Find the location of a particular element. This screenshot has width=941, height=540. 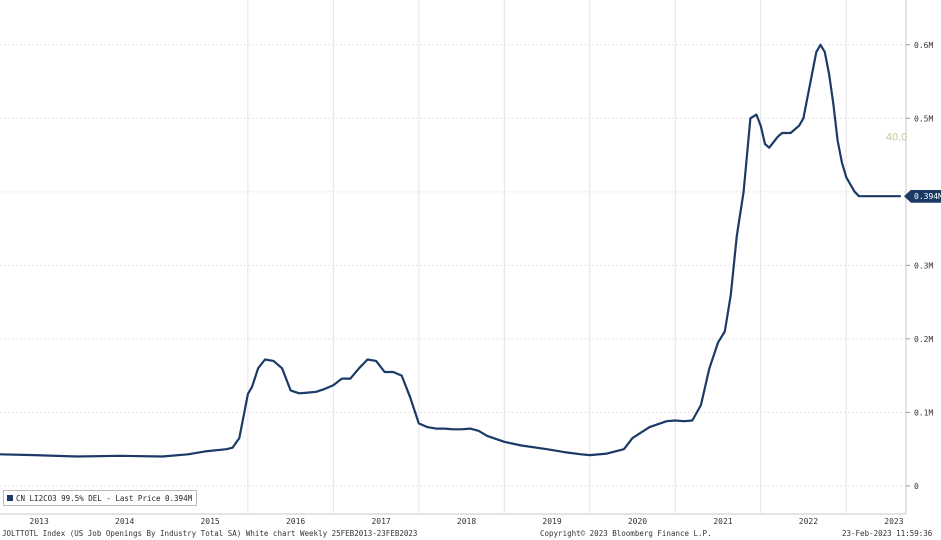

x-tick-label: 2018 is located at coordinates (466, 521).